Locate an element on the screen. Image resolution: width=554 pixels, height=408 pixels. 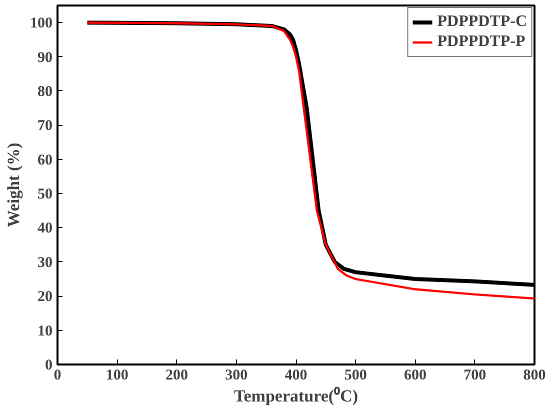
x-tick-label: 400 is located at coordinates (296, 376).